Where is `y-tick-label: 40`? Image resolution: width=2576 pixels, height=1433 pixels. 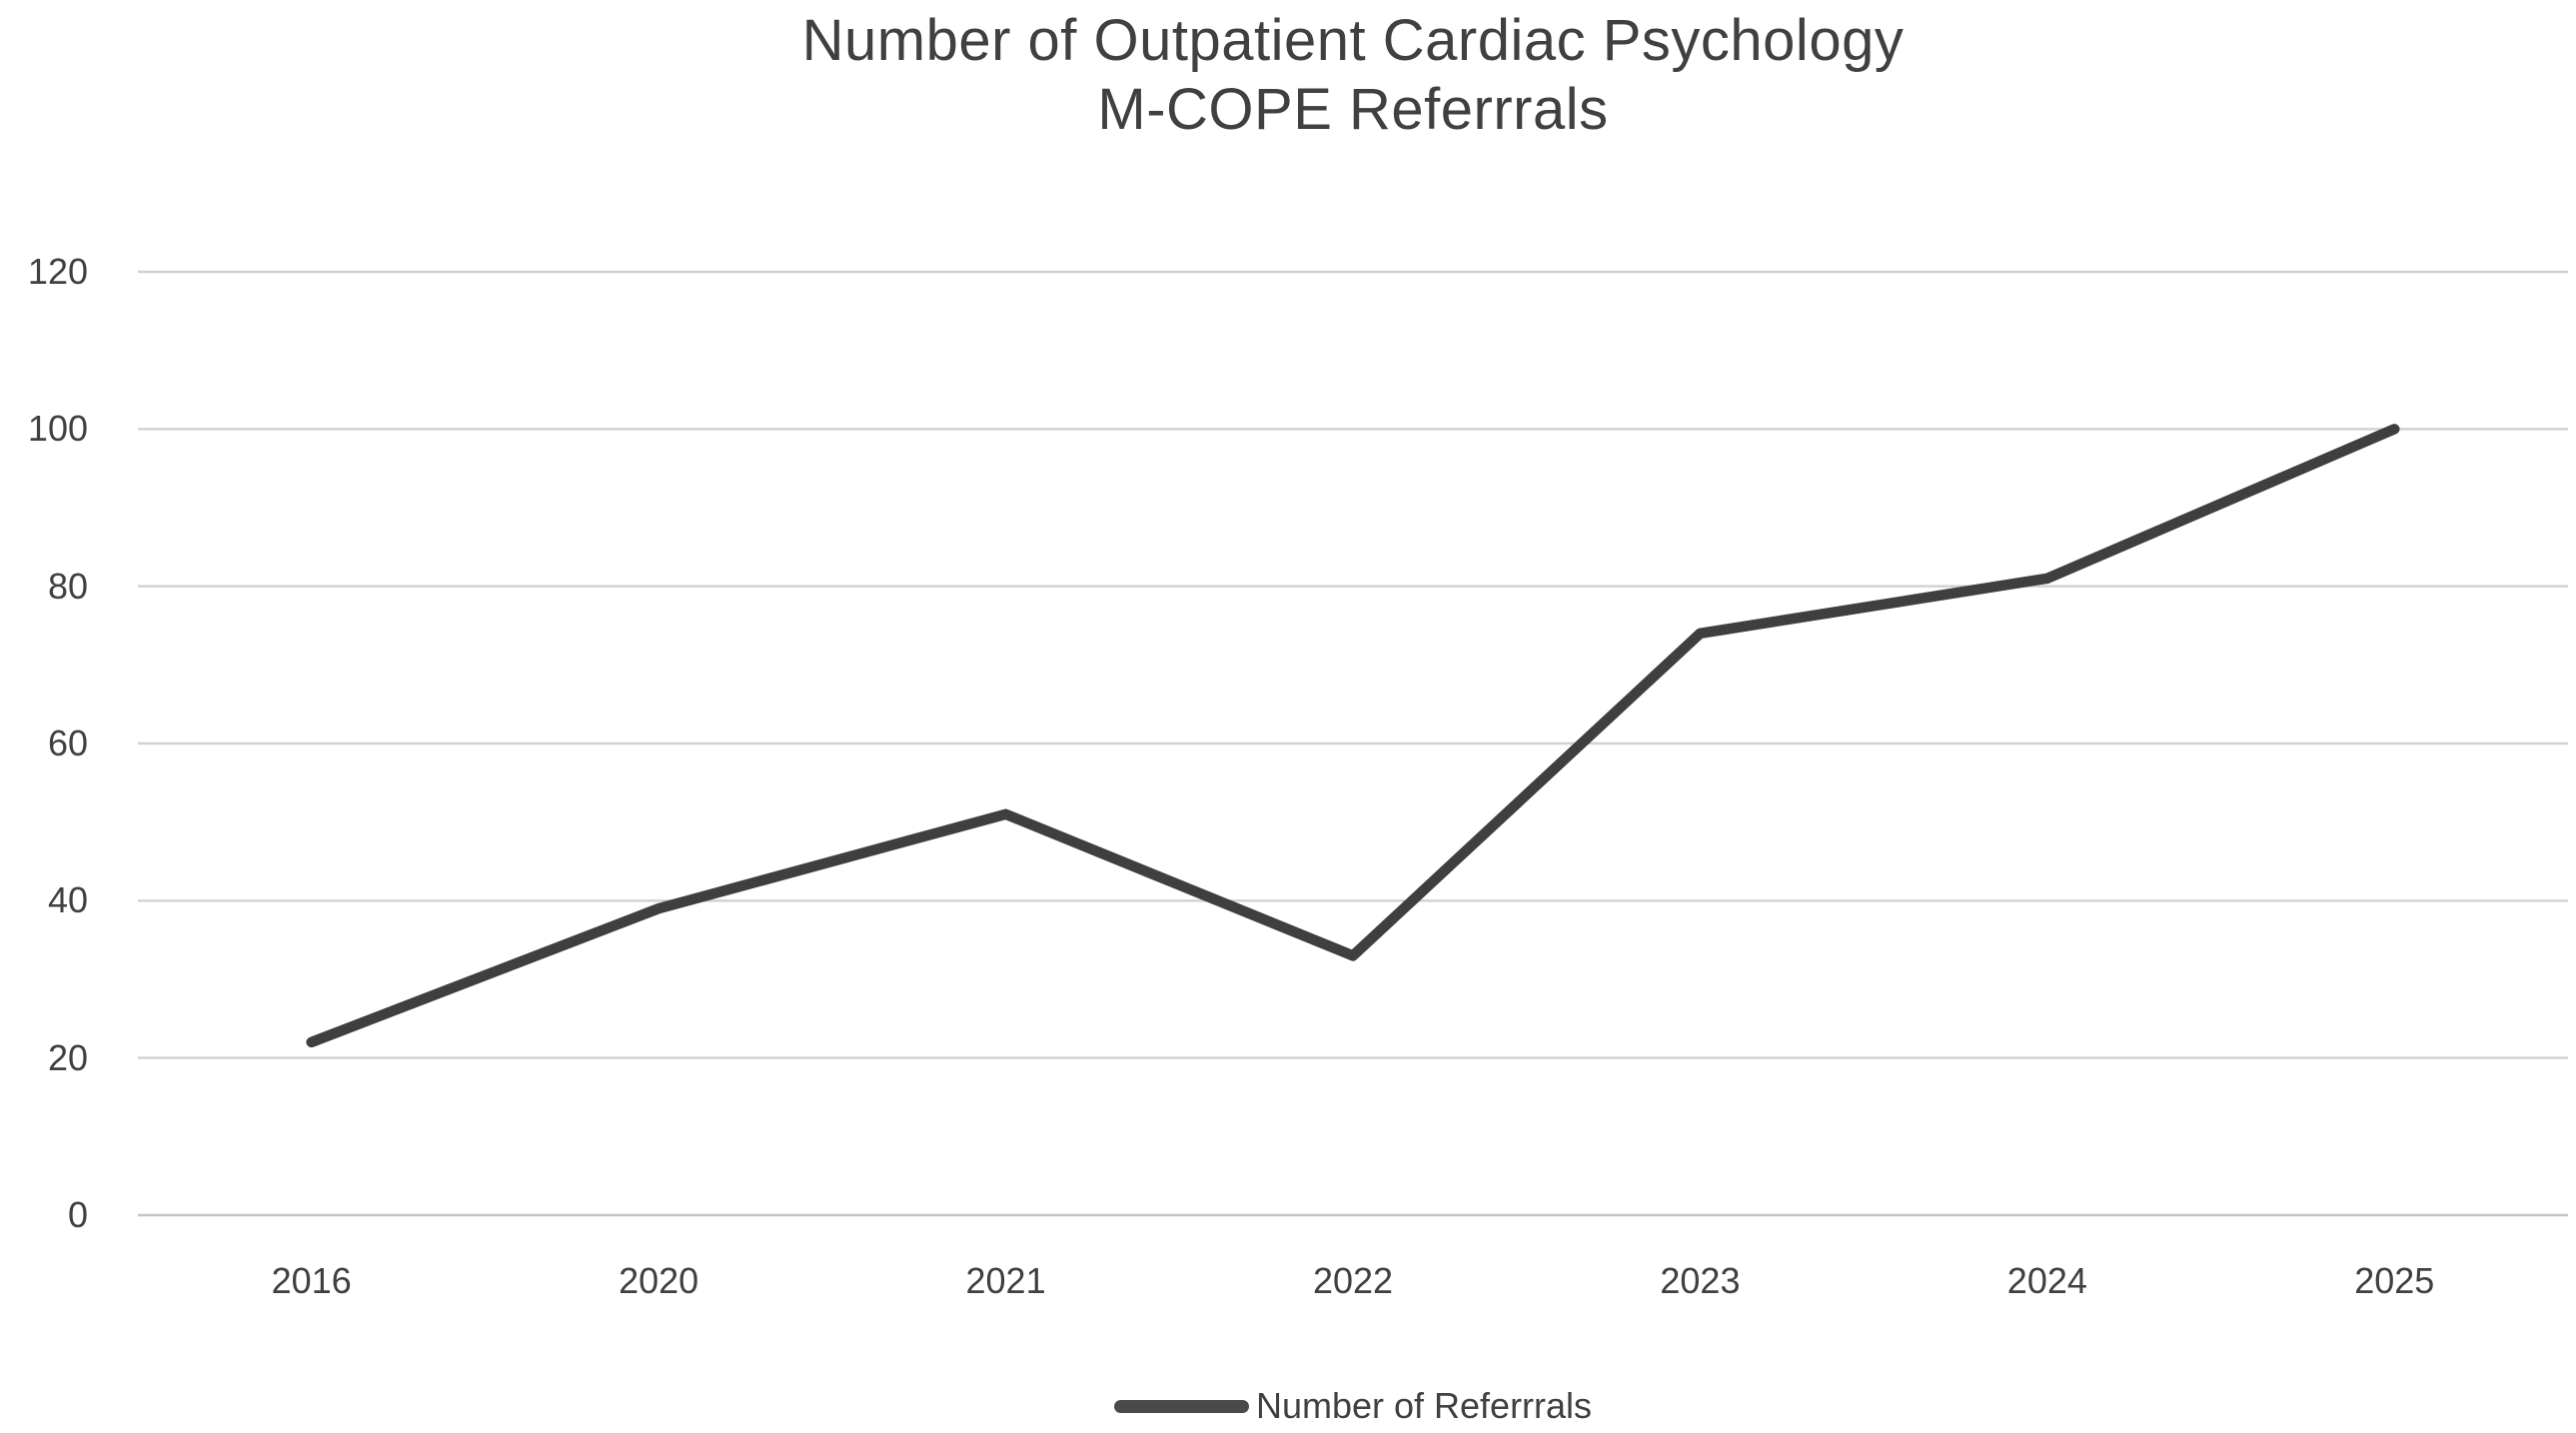 y-tick-label: 40 is located at coordinates (67, 900).